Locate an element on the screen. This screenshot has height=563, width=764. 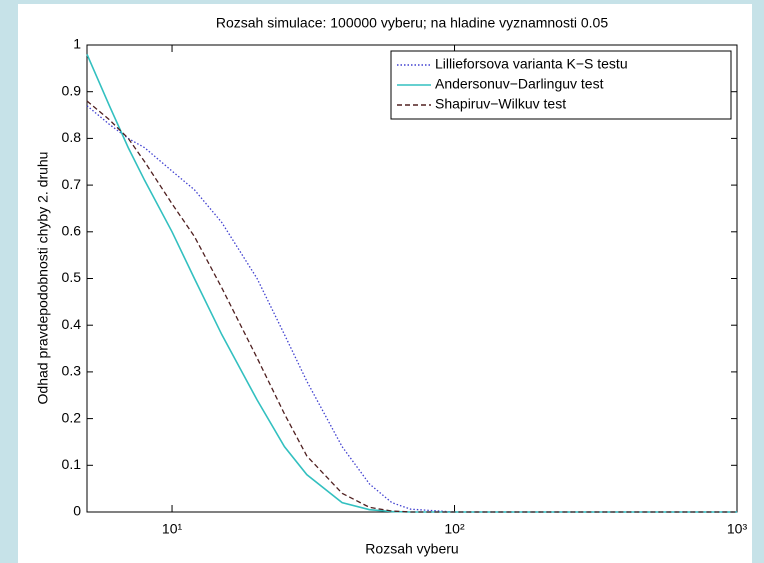
y-tick-label: 0 is located at coordinates (77, 511).